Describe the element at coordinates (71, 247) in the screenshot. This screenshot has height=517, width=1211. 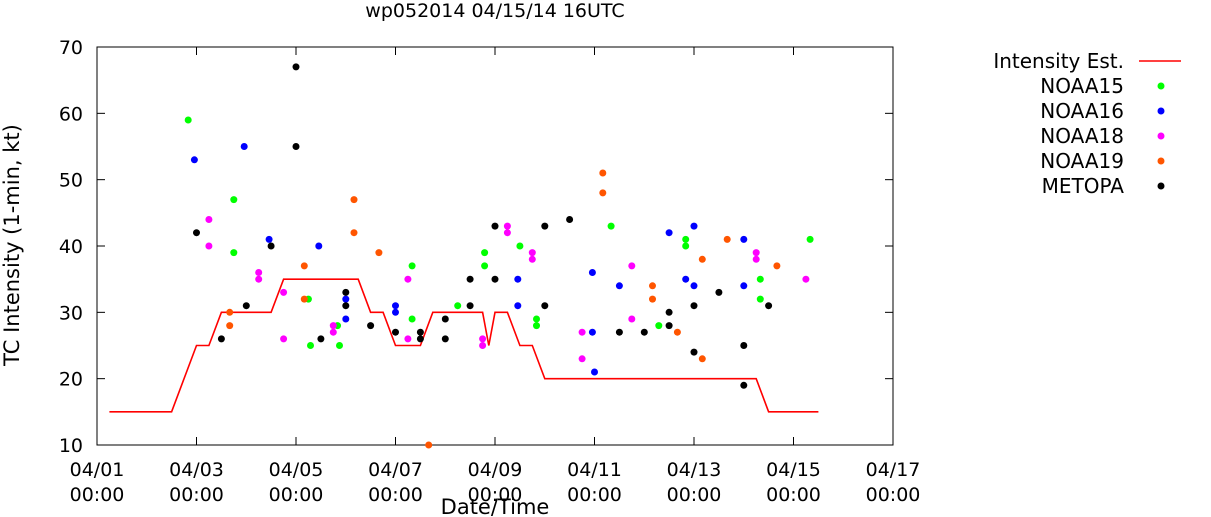
I see `y-tick-label: 40` at that location.